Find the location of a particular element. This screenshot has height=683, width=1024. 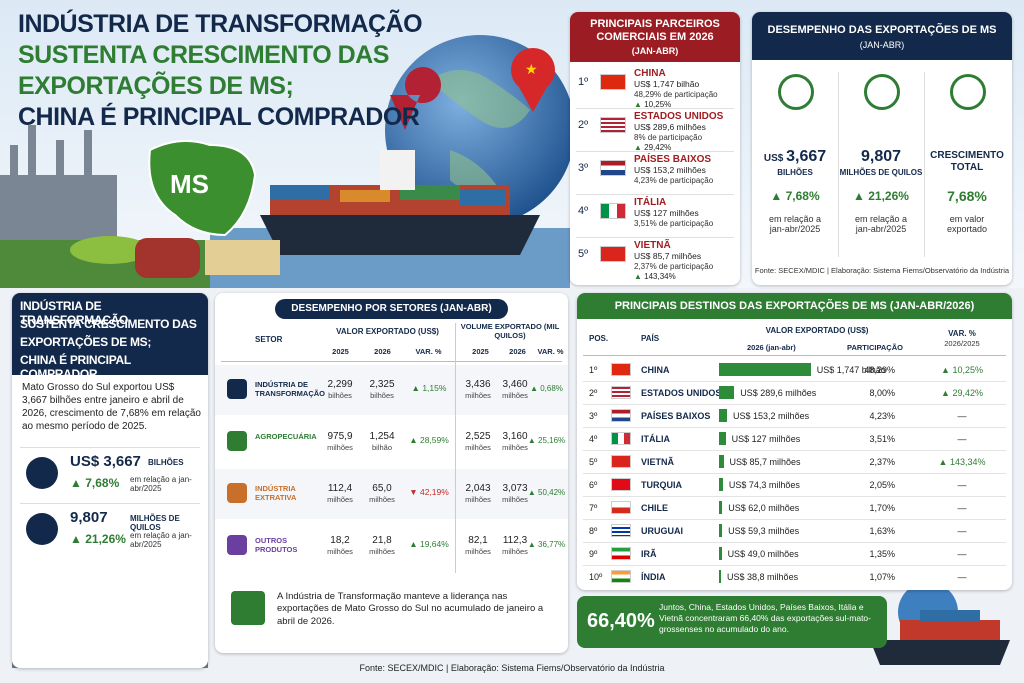

country: IRÃ is located at coordinates (649, 554).